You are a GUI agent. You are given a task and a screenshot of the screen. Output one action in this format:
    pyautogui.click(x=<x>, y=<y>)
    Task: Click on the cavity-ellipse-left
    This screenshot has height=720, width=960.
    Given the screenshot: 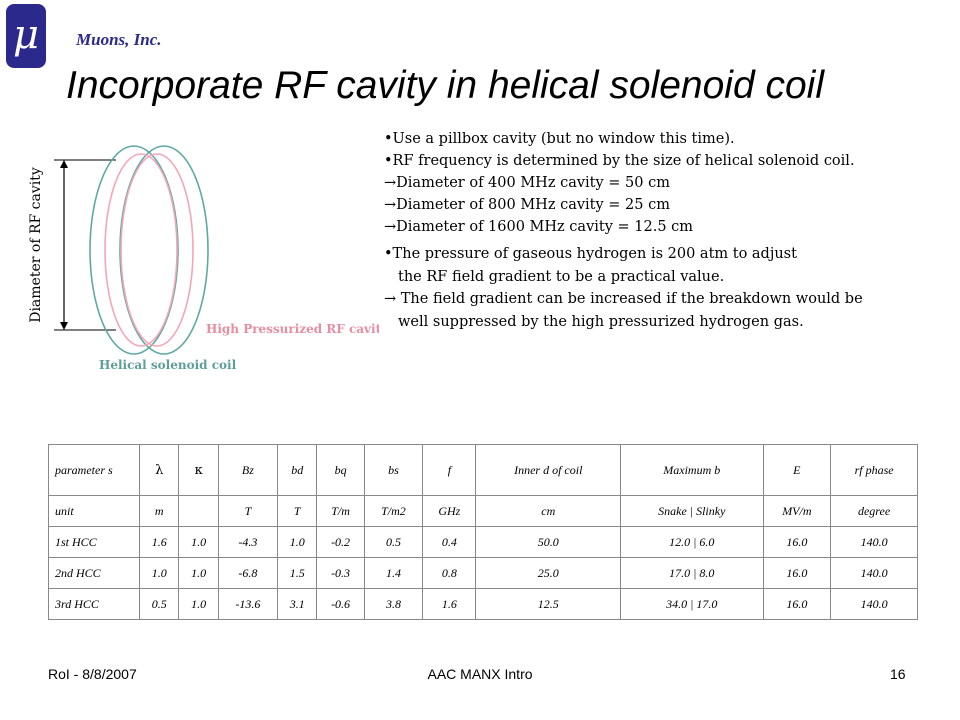 What is the action you would take?
    pyautogui.click(x=141, y=250)
    